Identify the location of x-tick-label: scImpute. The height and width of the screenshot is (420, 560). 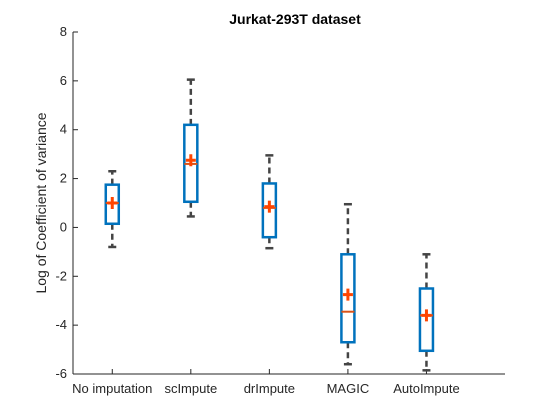
(190, 388).